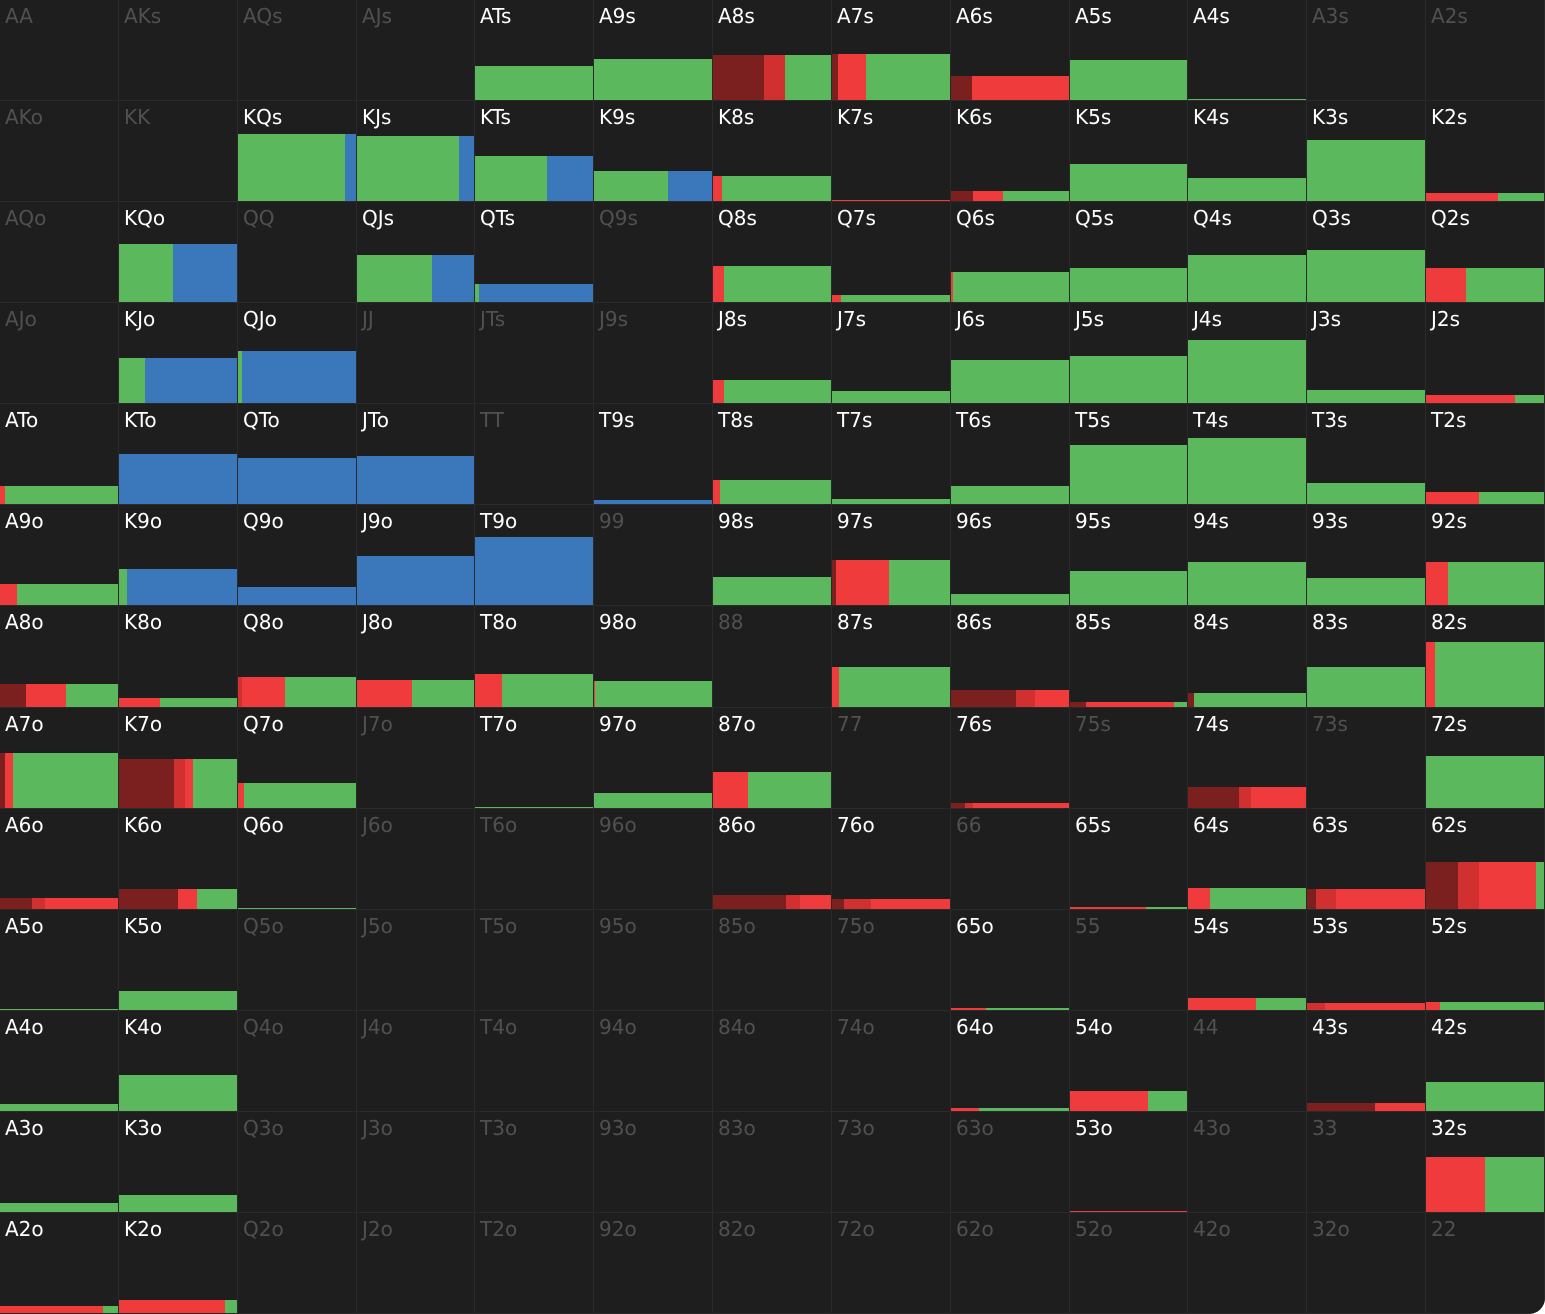 This screenshot has height=1314, width=1545. I want to click on hand-cell-84o: 84o, so click(772, 1061).